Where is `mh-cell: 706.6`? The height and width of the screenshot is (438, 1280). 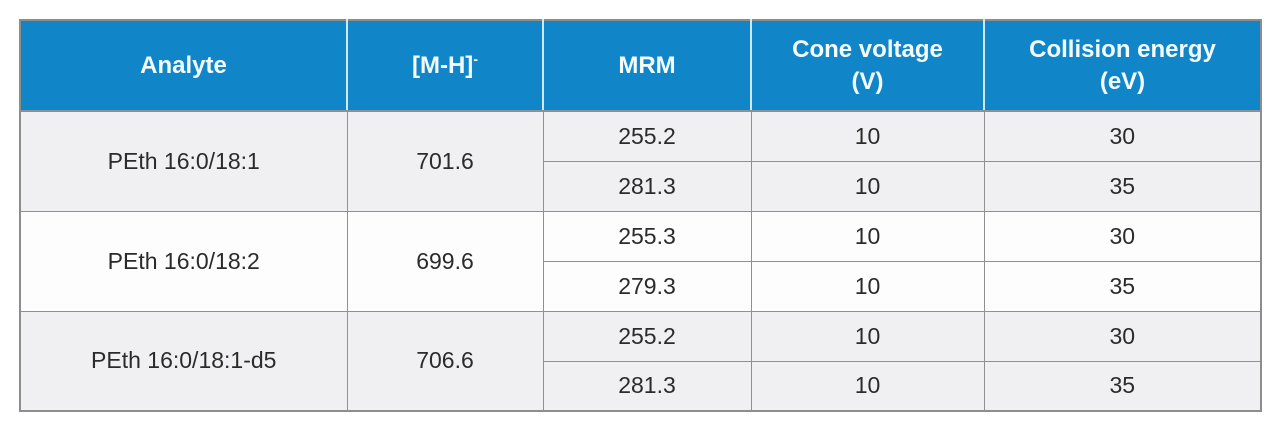 mh-cell: 706.6 is located at coordinates (445, 361).